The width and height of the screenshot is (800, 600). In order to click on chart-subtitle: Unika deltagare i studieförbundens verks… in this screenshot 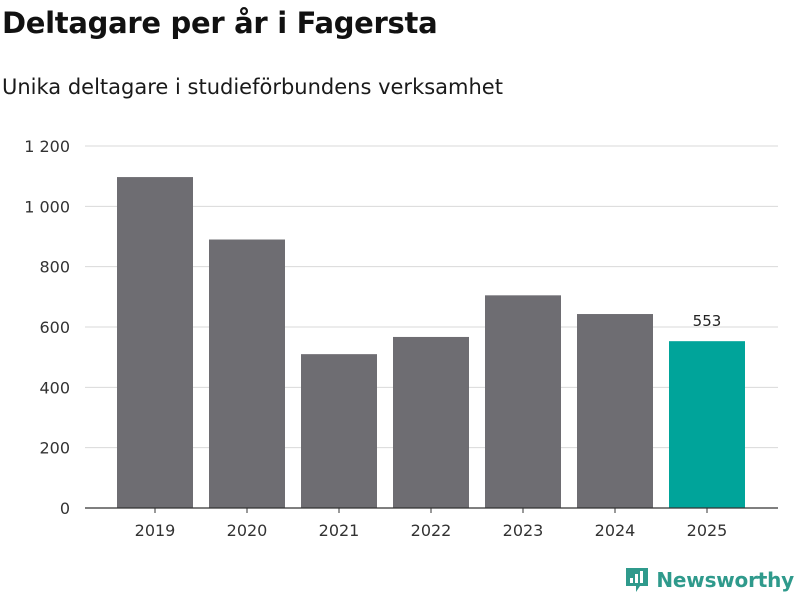, I will do `click(252, 87)`.